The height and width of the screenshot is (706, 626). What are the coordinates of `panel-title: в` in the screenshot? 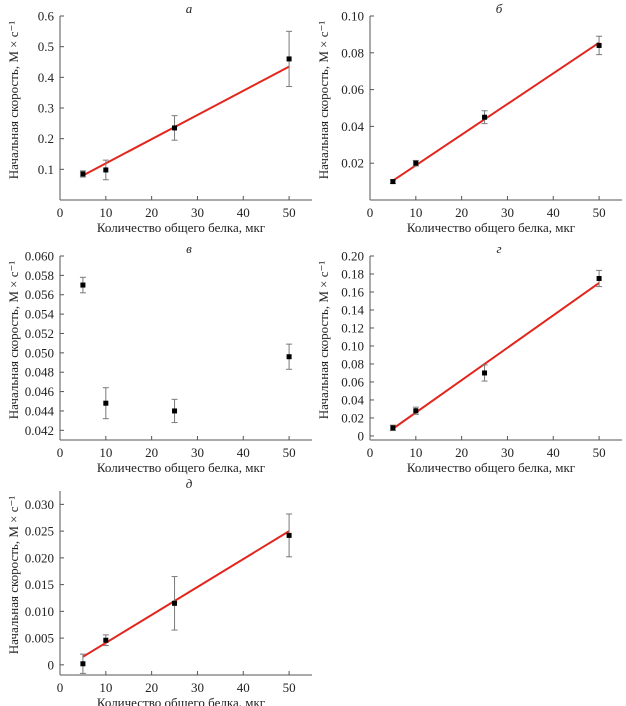 It's located at (189, 248).